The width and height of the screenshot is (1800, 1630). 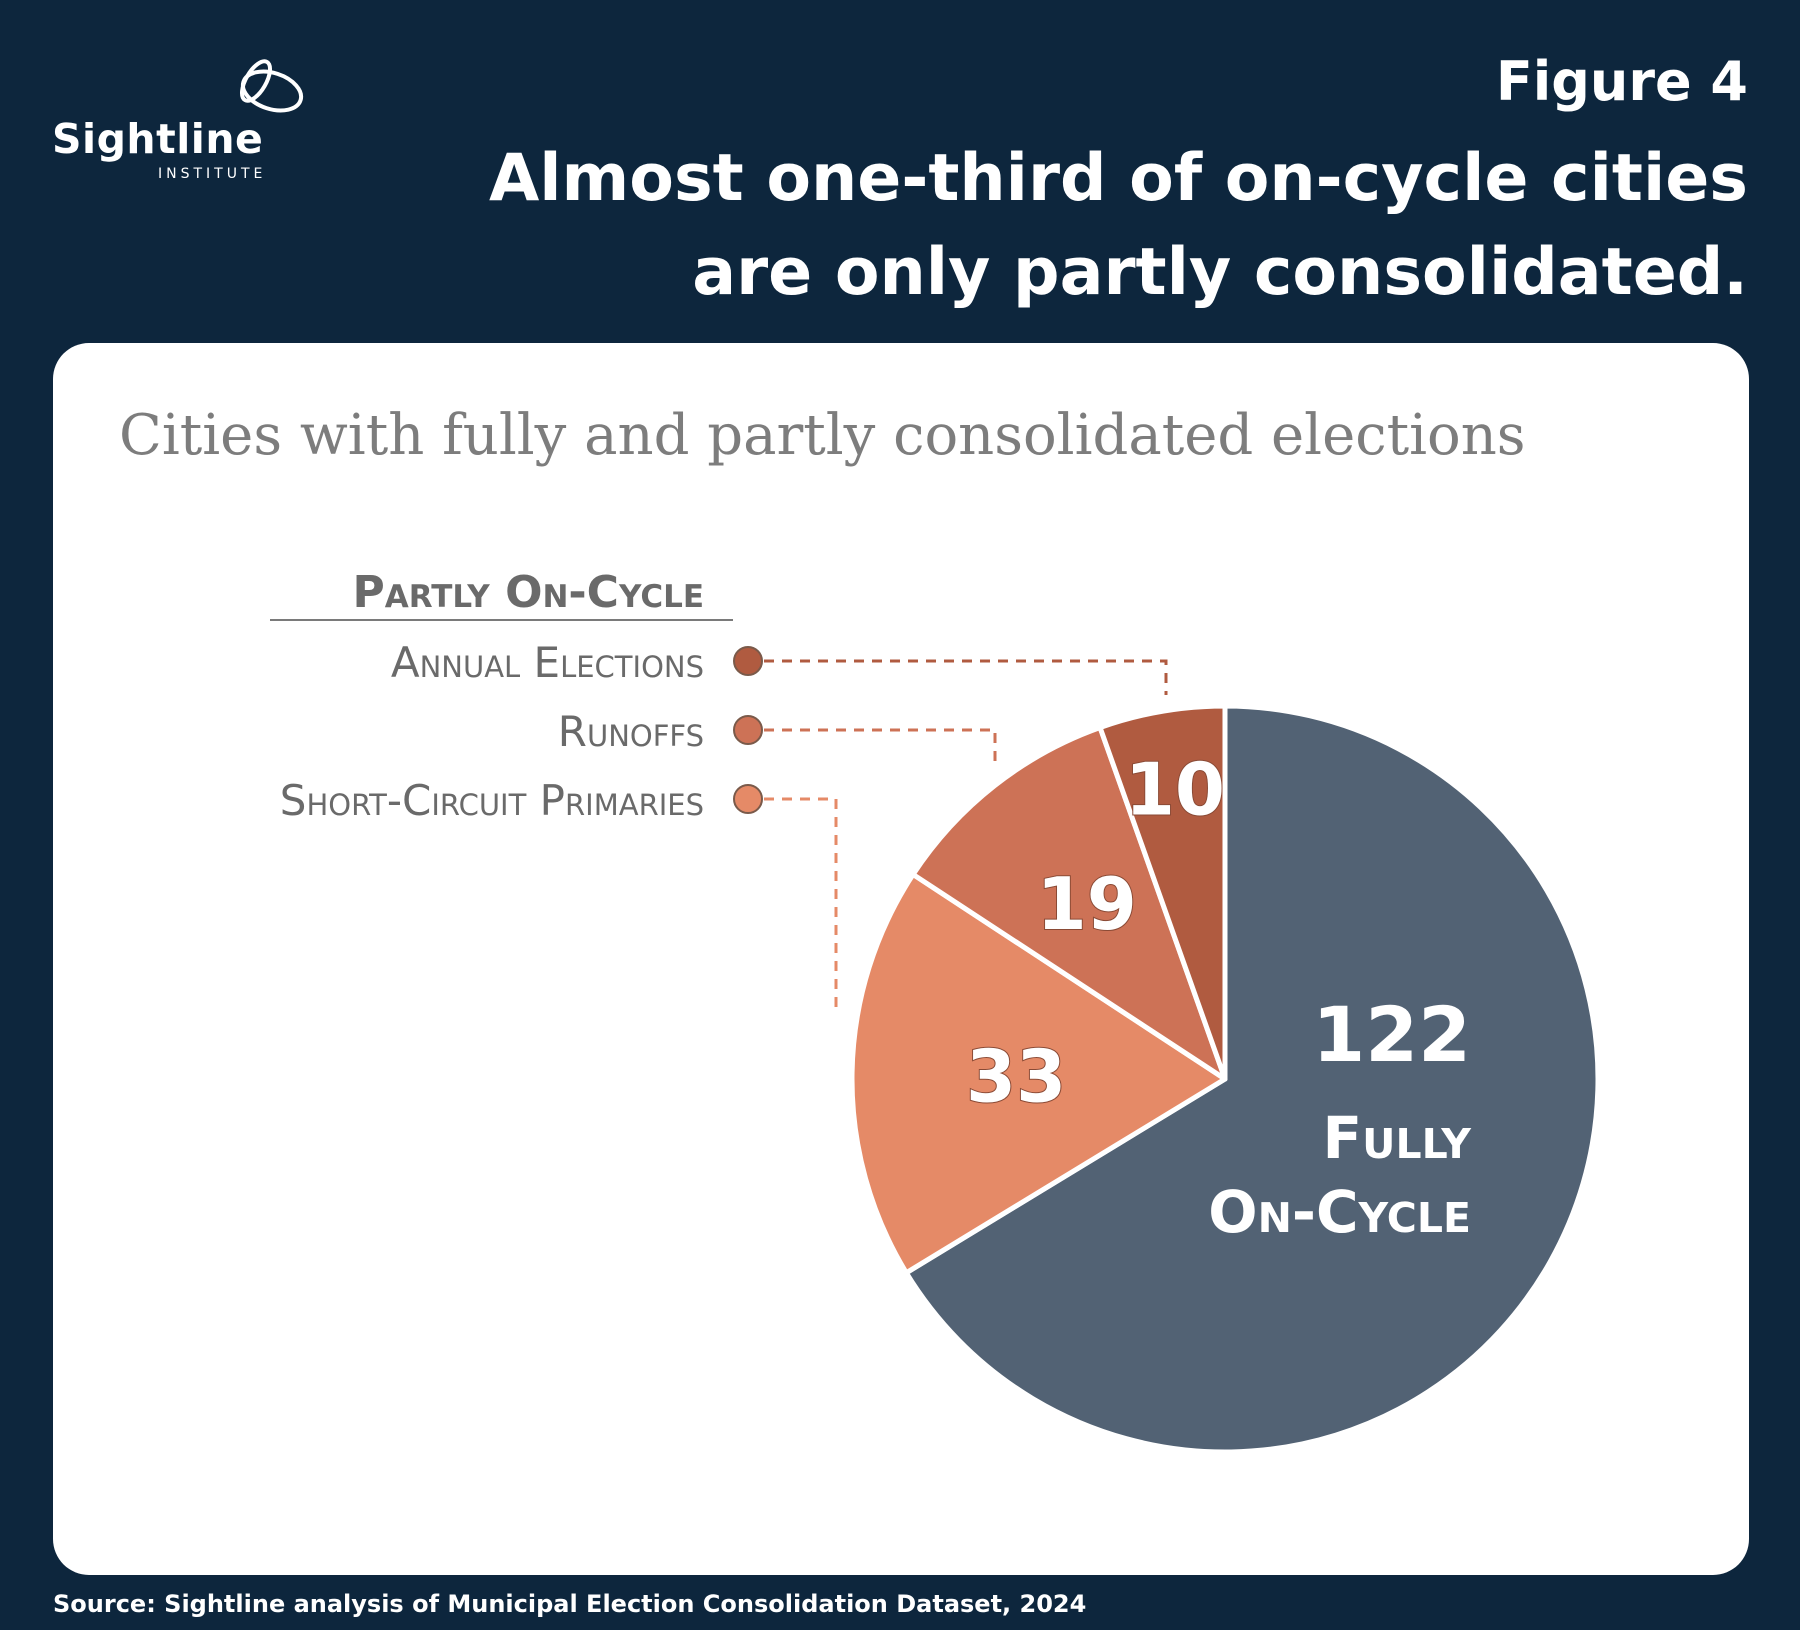 I want to click on pie-slice-short-circuit-primaries, so click(x=1038, y=1073).